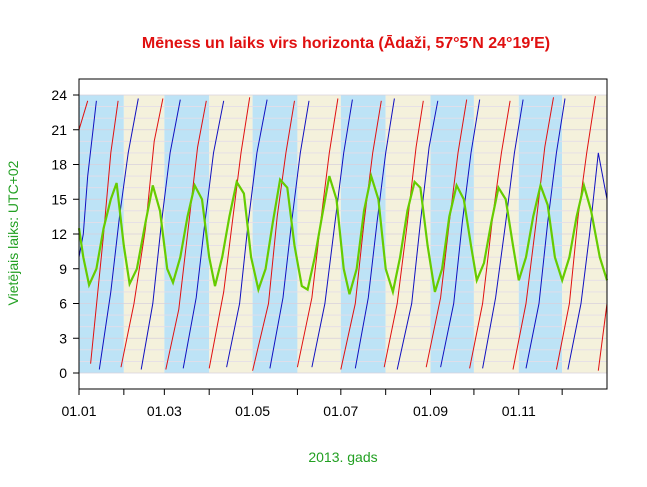  I want to click on y-tick-label: 18, so click(59, 165).